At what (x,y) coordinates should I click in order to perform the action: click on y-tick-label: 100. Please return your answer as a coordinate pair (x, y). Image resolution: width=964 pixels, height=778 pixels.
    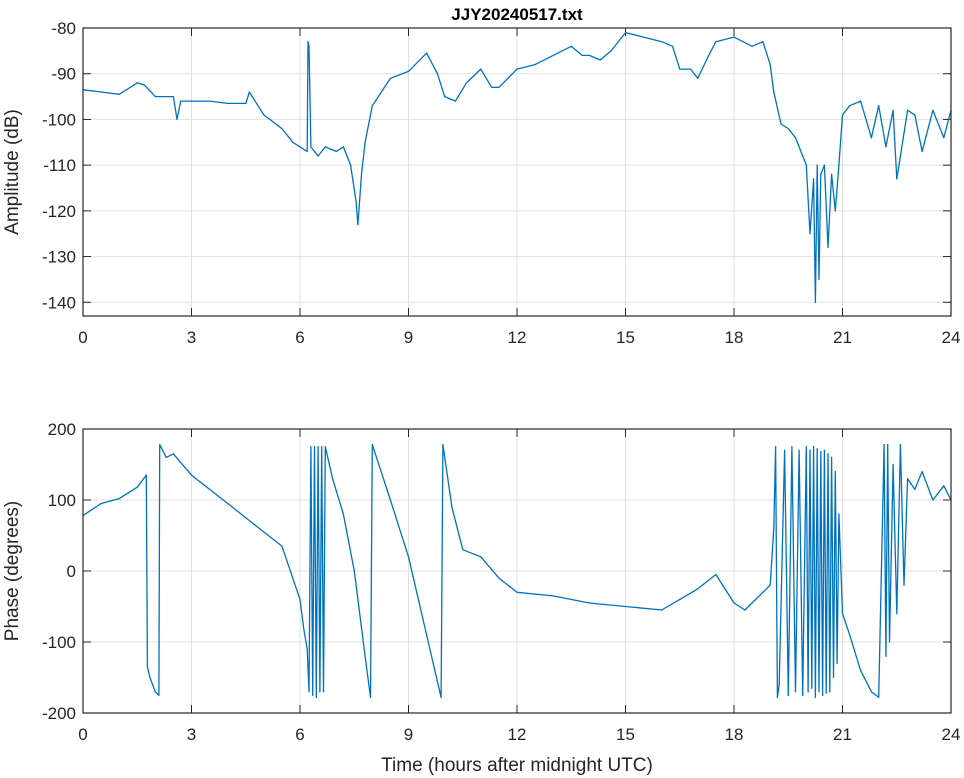
    Looking at the image, I should click on (62, 500).